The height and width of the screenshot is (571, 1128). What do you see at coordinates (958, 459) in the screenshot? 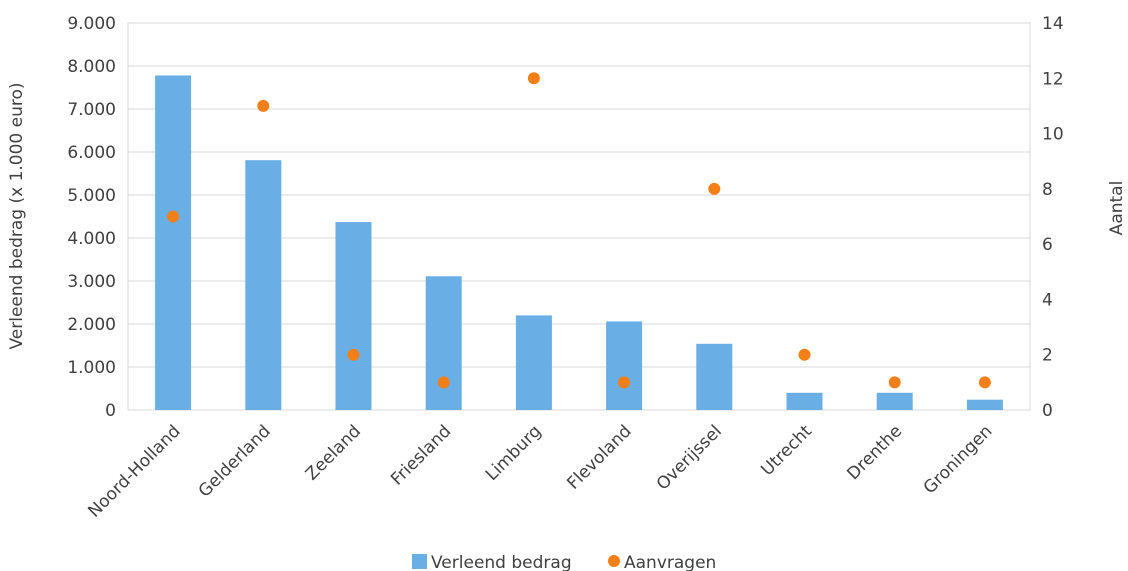
I see `category-label: Groningen` at bounding box center [958, 459].